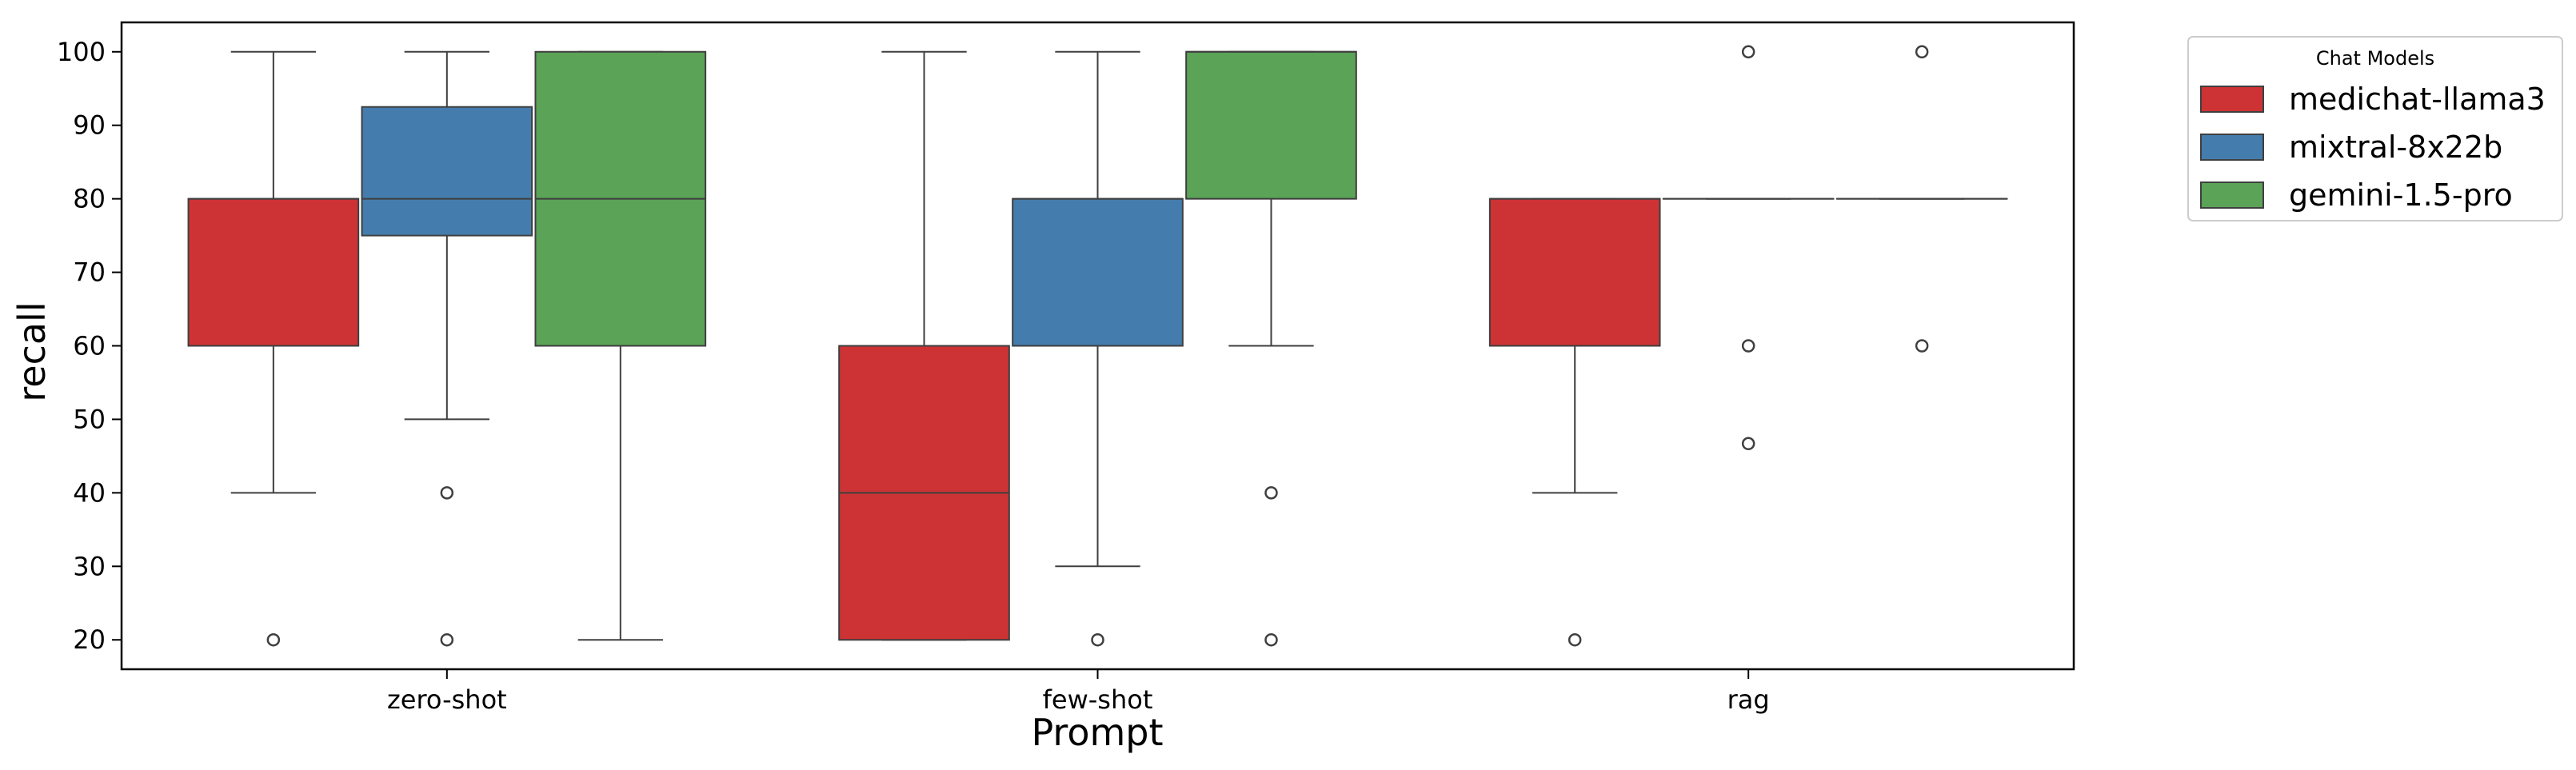  What do you see at coordinates (1748, 248) in the screenshot?
I see `box-mixtral-8x22b-rag` at bounding box center [1748, 248].